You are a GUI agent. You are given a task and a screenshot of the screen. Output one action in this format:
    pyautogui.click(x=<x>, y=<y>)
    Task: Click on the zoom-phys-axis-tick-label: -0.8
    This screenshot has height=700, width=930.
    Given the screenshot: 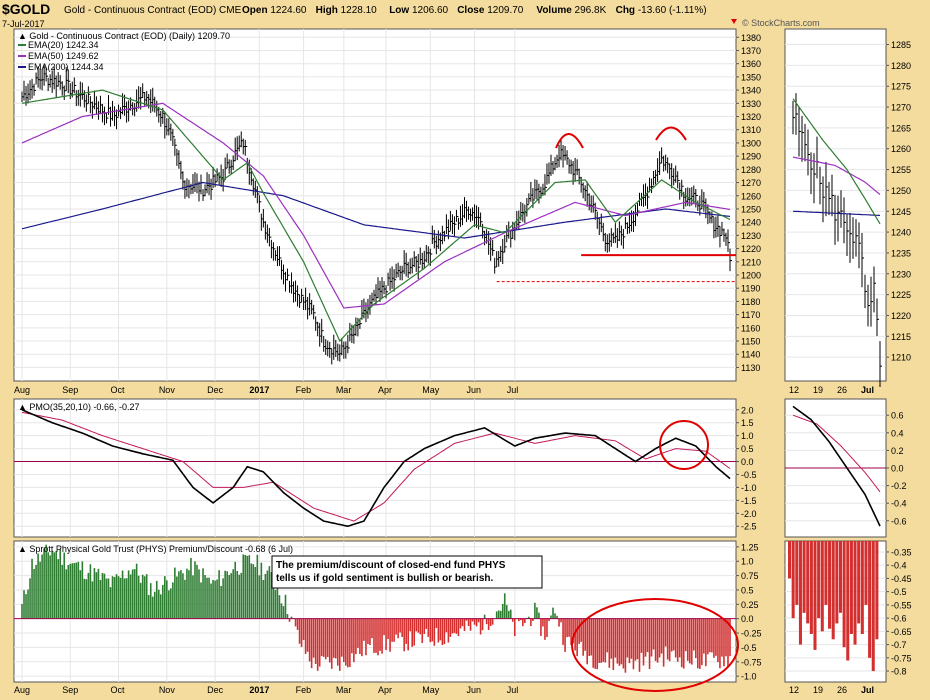 What is the action you would take?
    pyautogui.click(x=899, y=672)
    